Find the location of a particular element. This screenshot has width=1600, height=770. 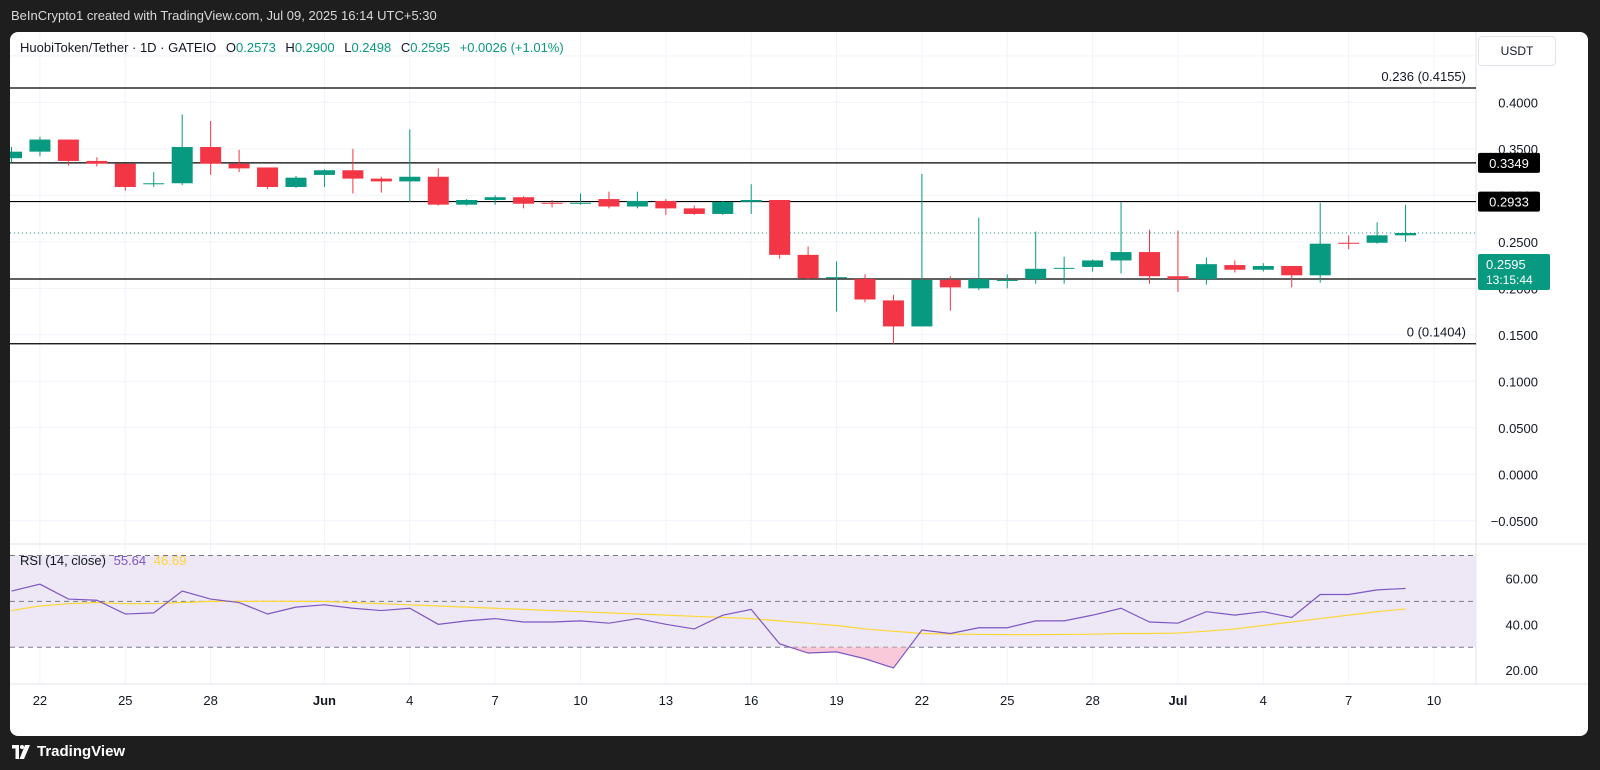

level-badge-label: 0.2933 is located at coordinates (1509, 202).